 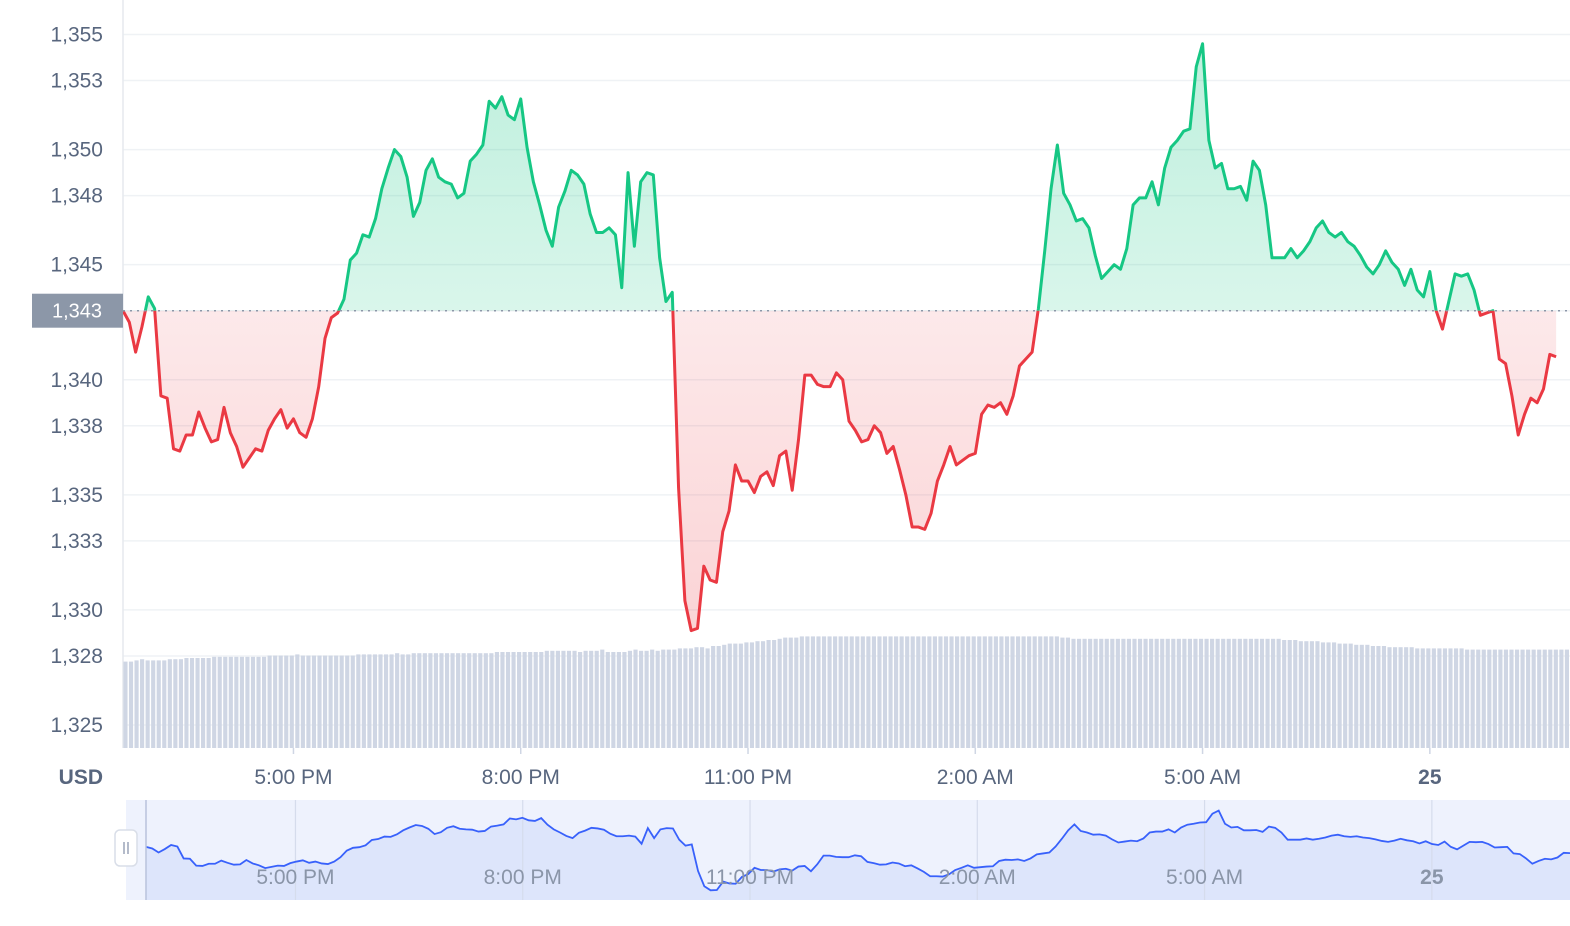 I want to click on range-navigator: 5:00 PM 8:00 PM 11:00 PM 2:00 AM 5:00 AM 25, so click(x=842, y=850).